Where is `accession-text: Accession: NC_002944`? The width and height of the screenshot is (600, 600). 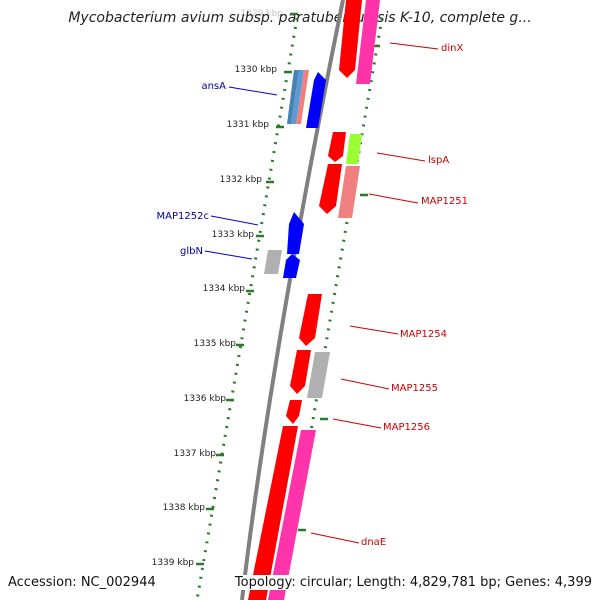
accession-text: Accession: NC_002944 is located at coordinates (82, 582).